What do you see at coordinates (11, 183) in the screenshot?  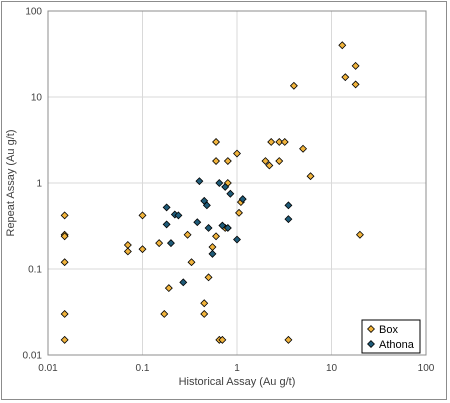 I see `y-axis-title: Repeat Assay (Au g/t)` at bounding box center [11, 183].